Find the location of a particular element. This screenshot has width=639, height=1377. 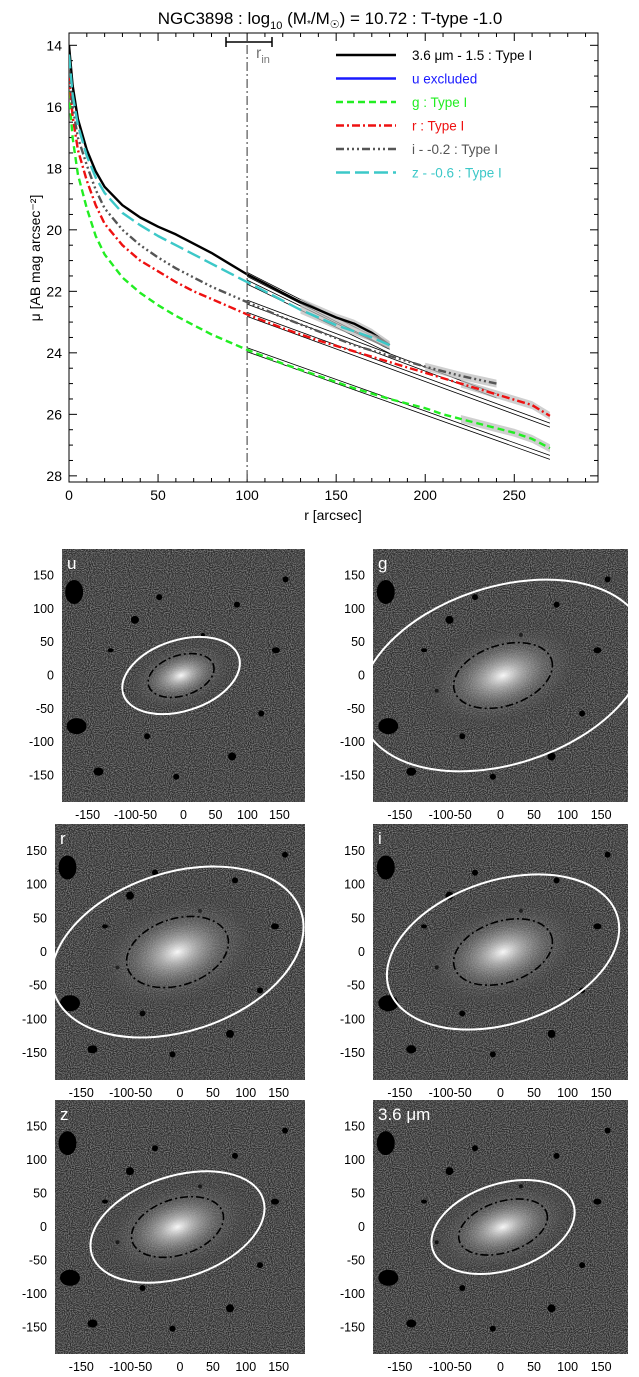

break-radius-label: rin is located at coordinates (263, 55).